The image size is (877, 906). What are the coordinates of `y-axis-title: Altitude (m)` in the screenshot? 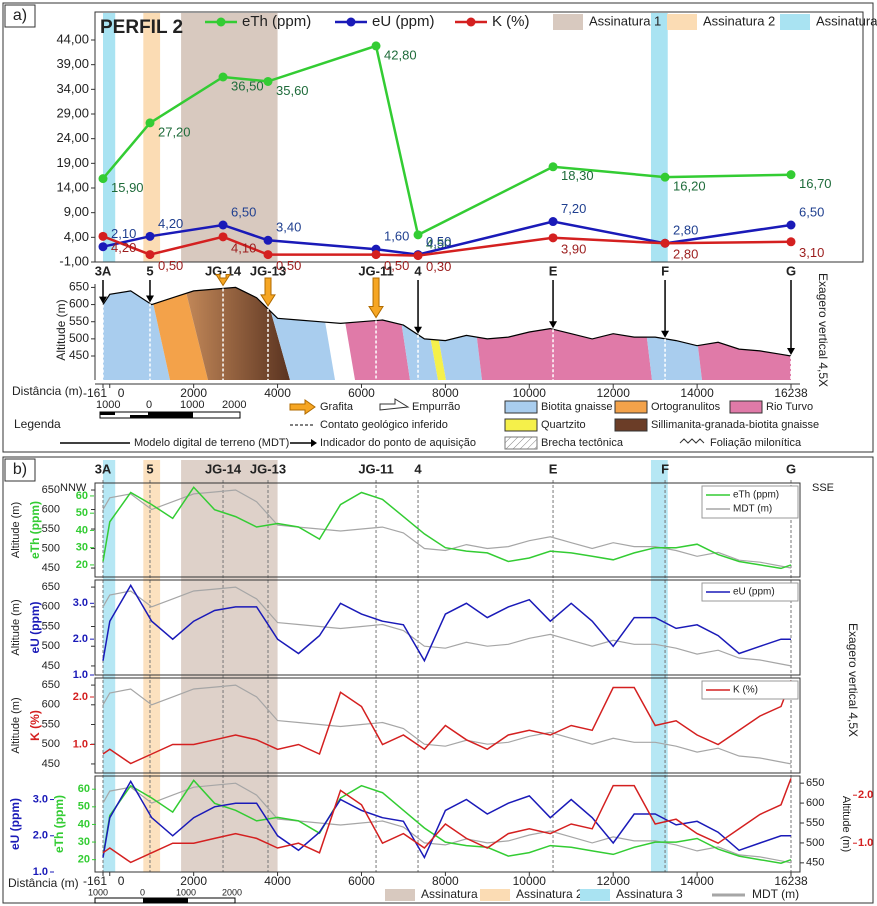 It's located at (16, 530).